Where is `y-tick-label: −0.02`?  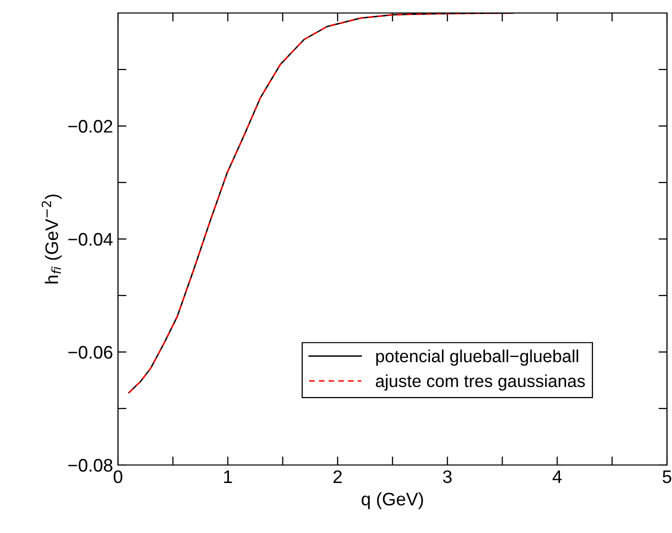 y-tick-label: −0.02 is located at coordinates (90, 126).